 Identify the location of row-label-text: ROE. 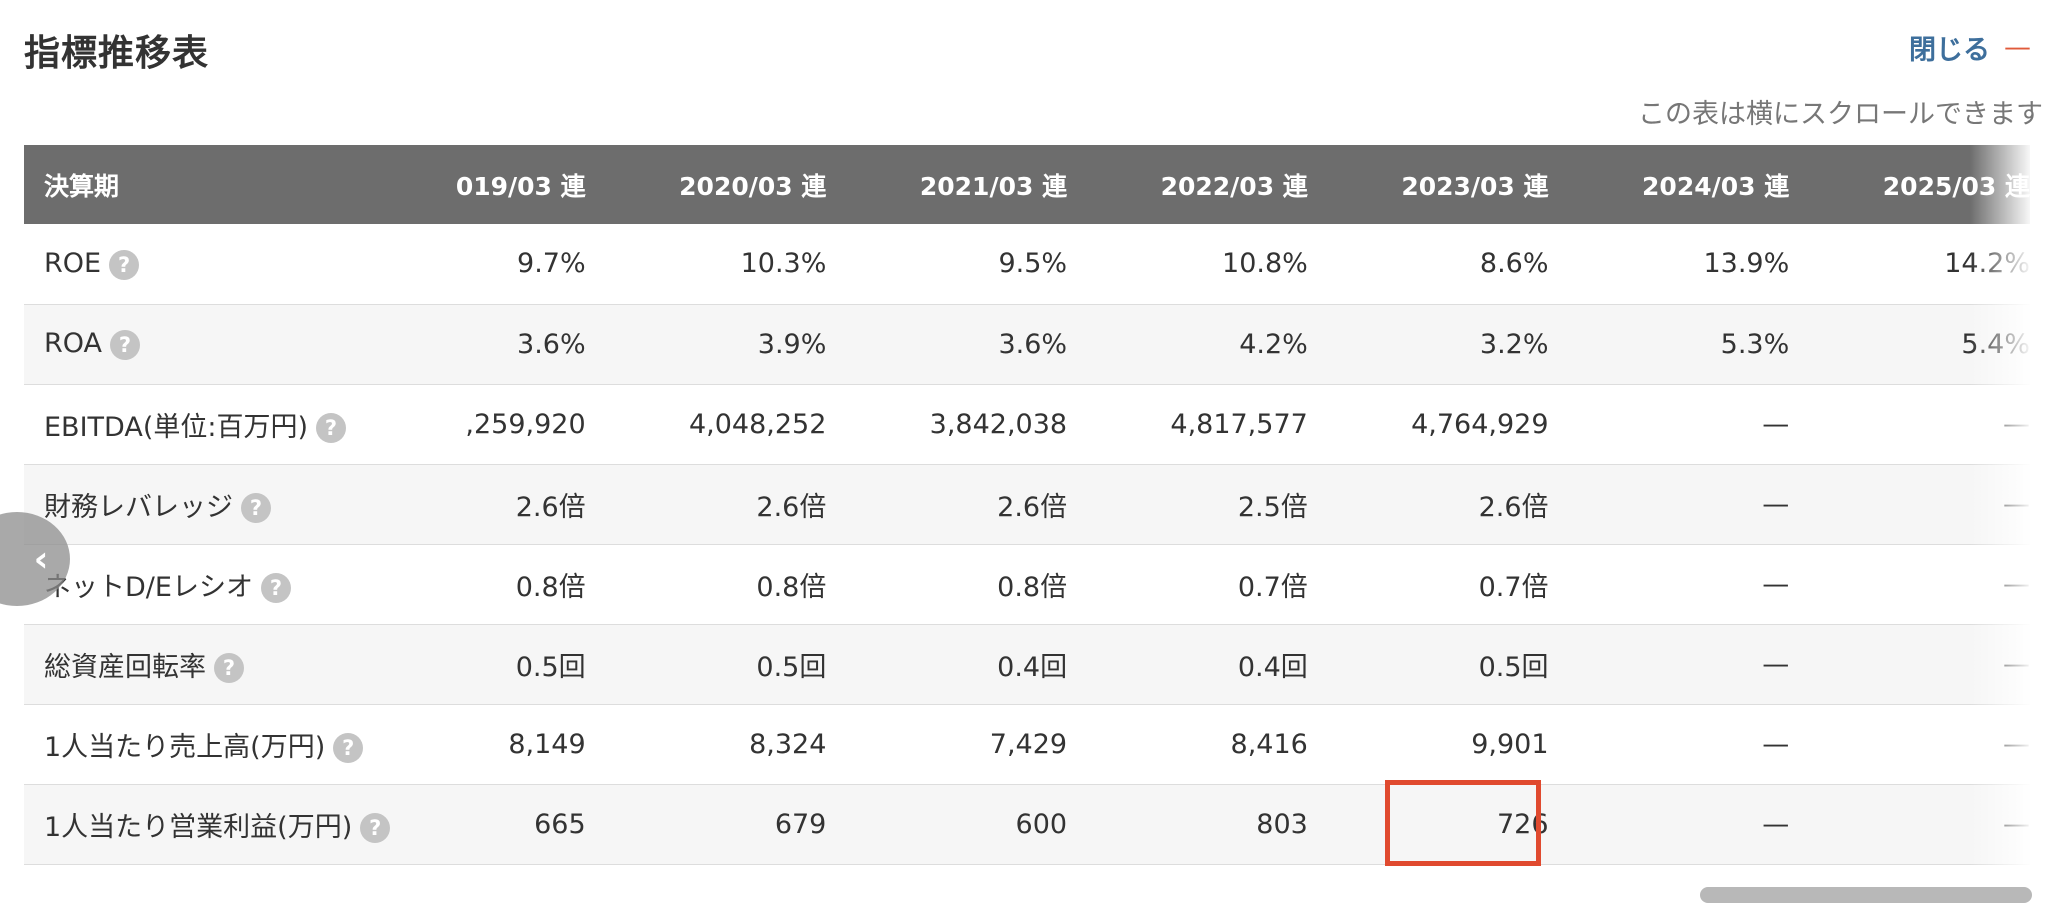
(73, 263).